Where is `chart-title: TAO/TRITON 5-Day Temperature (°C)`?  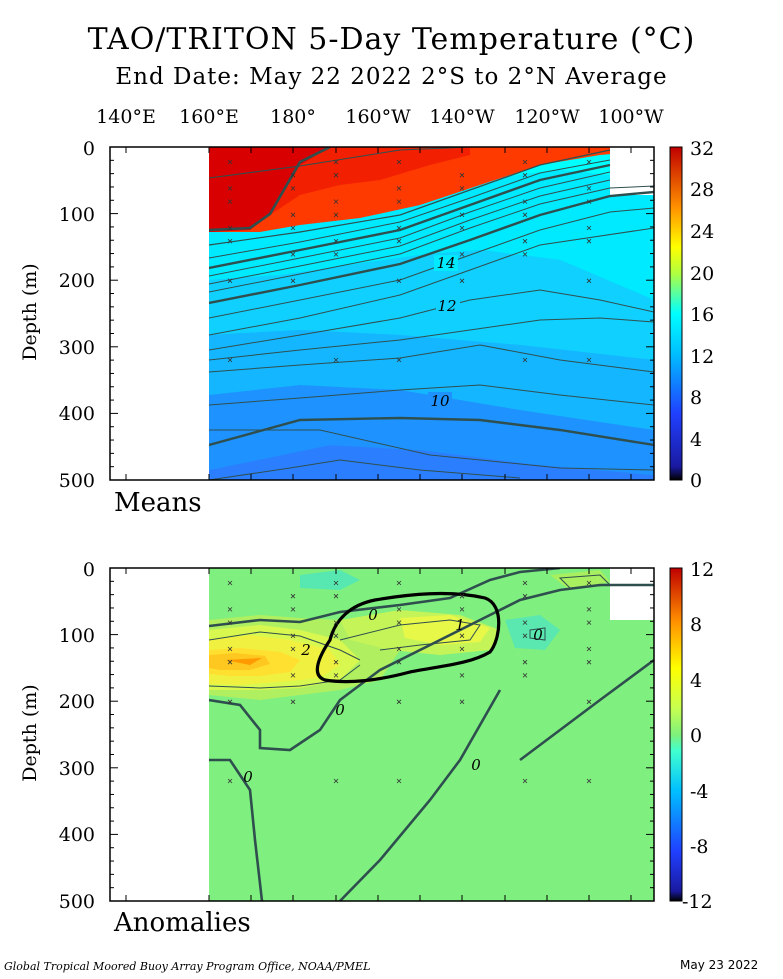 chart-title: TAO/TRITON 5-Day Temperature (°C) is located at coordinates (391, 39).